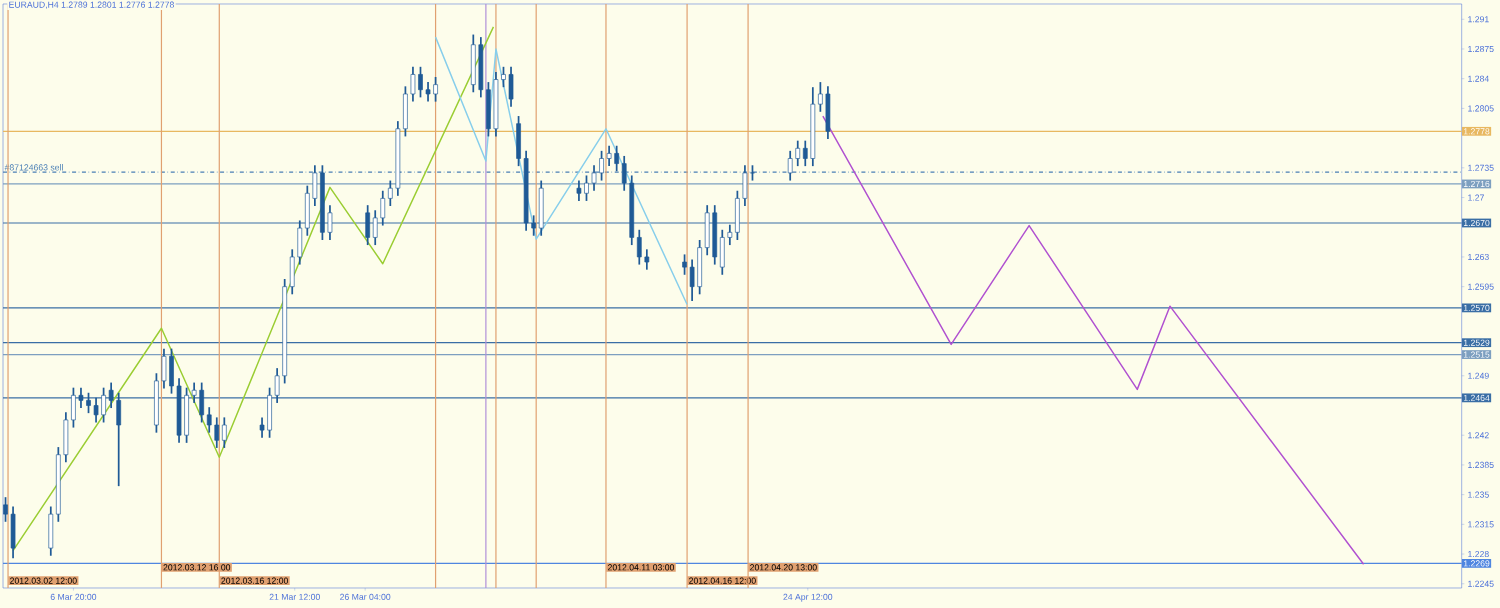 This screenshot has height=608, width=1500. What do you see at coordinates (33, 167) in the screenshot?
I see `ref-line-label: #87124663 sell` at bounding box center [33, 167].